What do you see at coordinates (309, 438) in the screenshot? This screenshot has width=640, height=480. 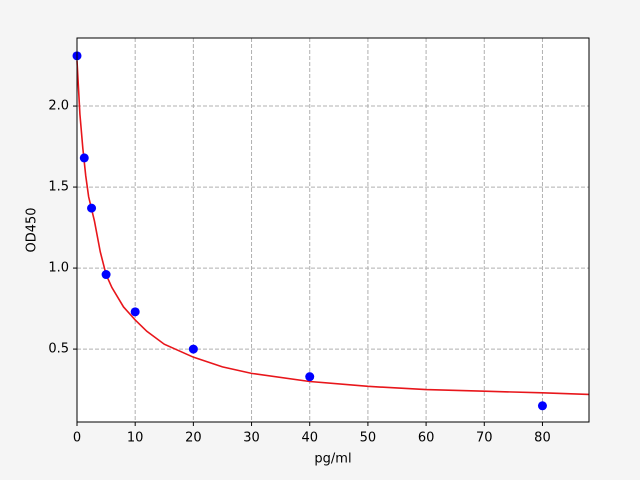 I see `x-tick-label: 40` at bounding box center [309, 438].